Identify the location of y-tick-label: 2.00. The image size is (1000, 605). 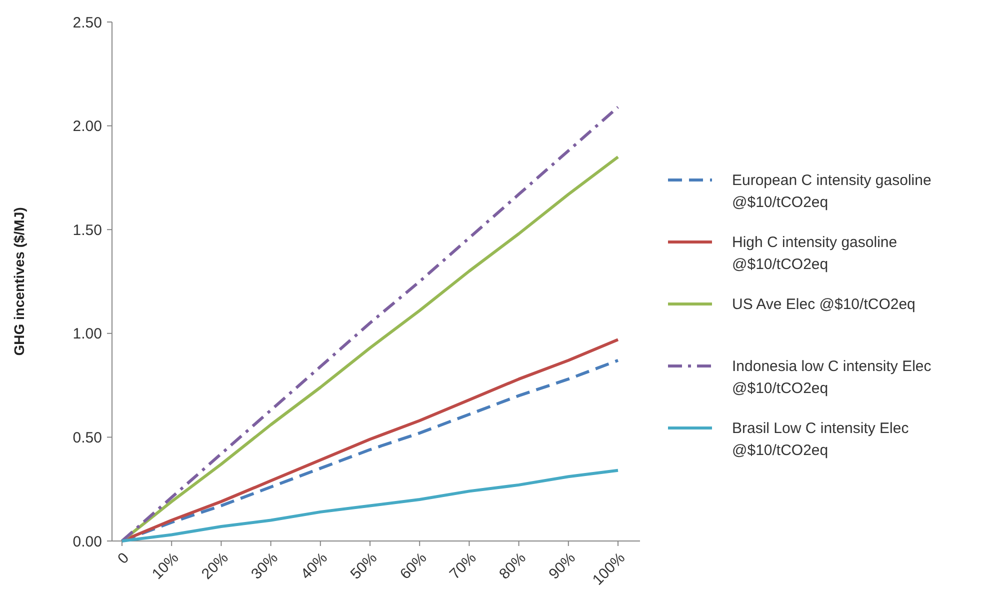
(87, 127).